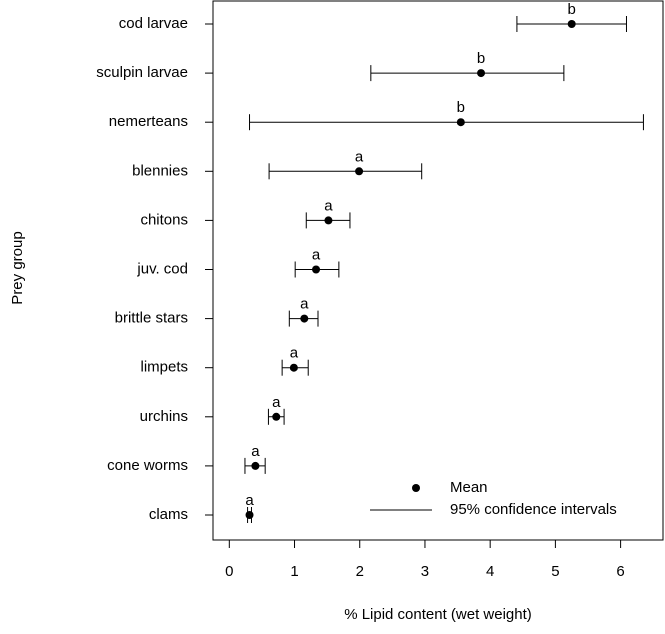  What do you see at coordinates (162, 268) in the screenshot?
I see `y-tick-label: juv. cod` at bounding box center [162, 268].